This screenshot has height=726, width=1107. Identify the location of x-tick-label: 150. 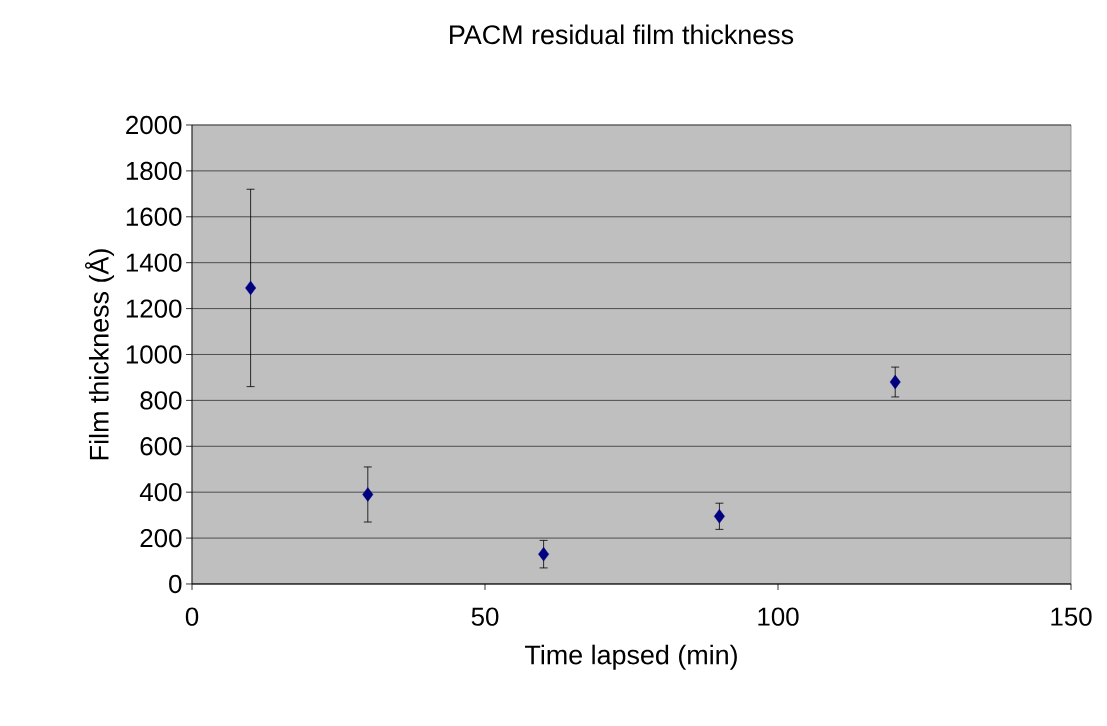
(1071, 616).